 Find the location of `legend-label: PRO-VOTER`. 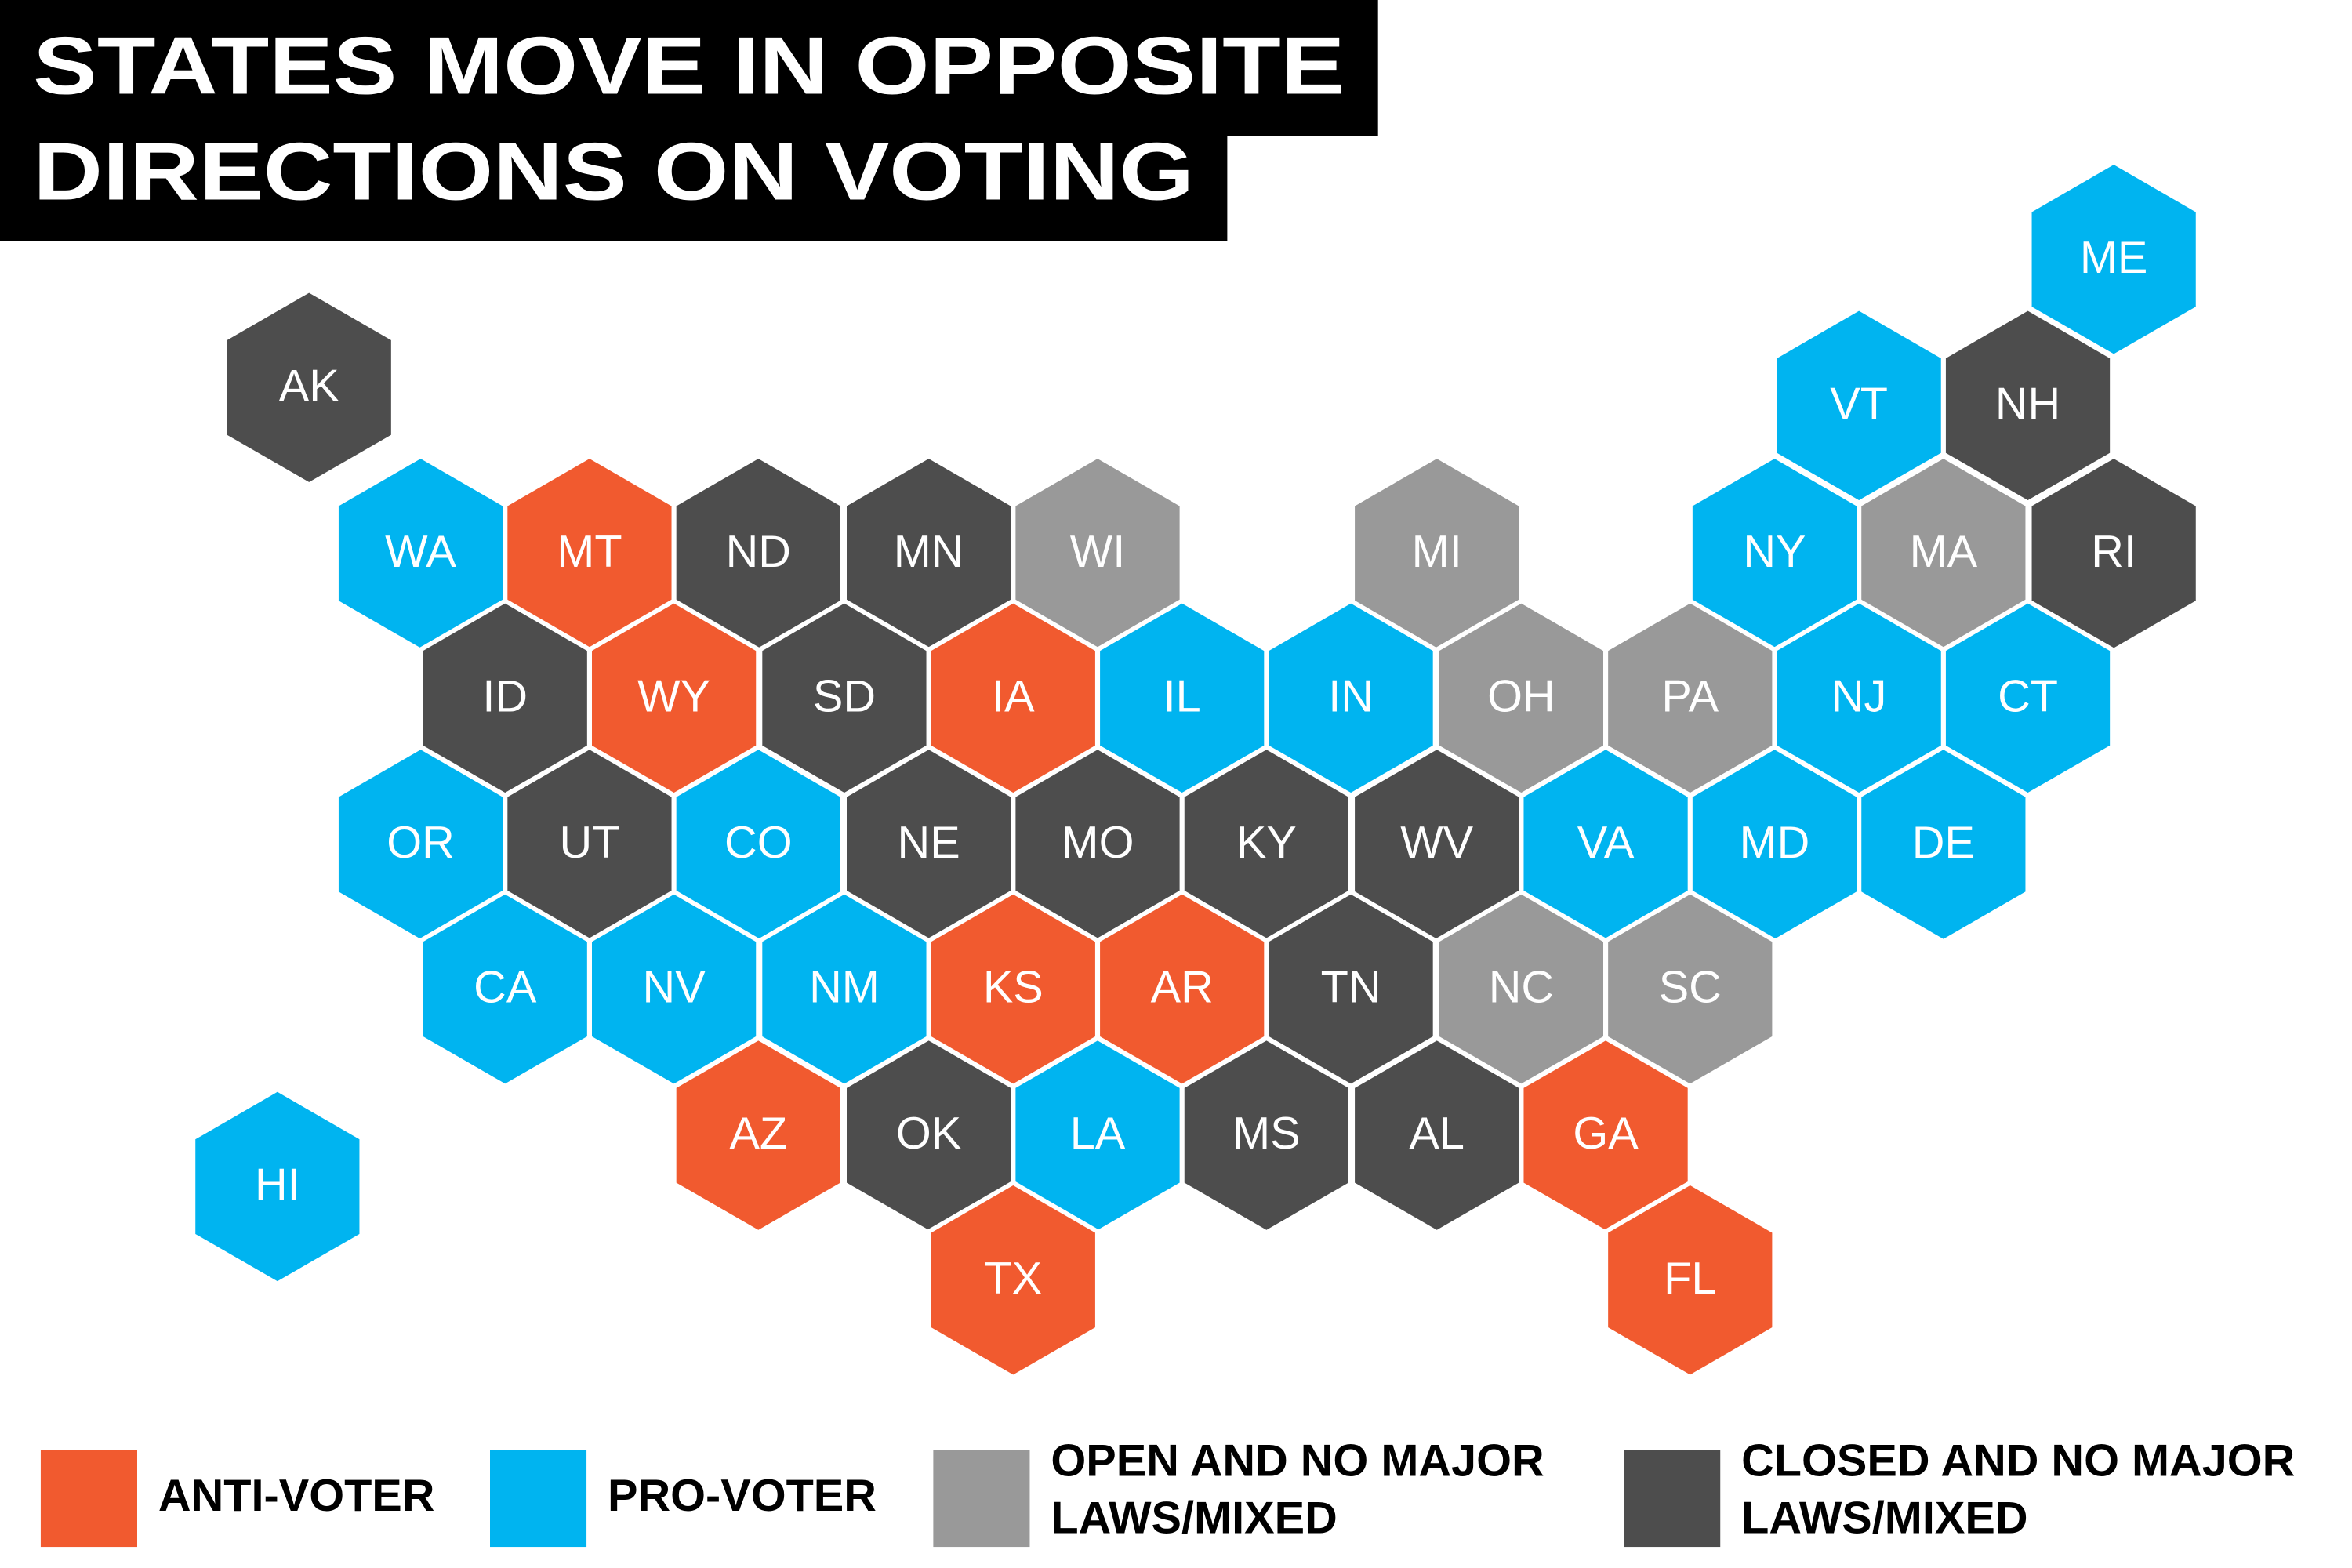

legend-label: PRO-VOTER is located at coordinates (742, 1496).